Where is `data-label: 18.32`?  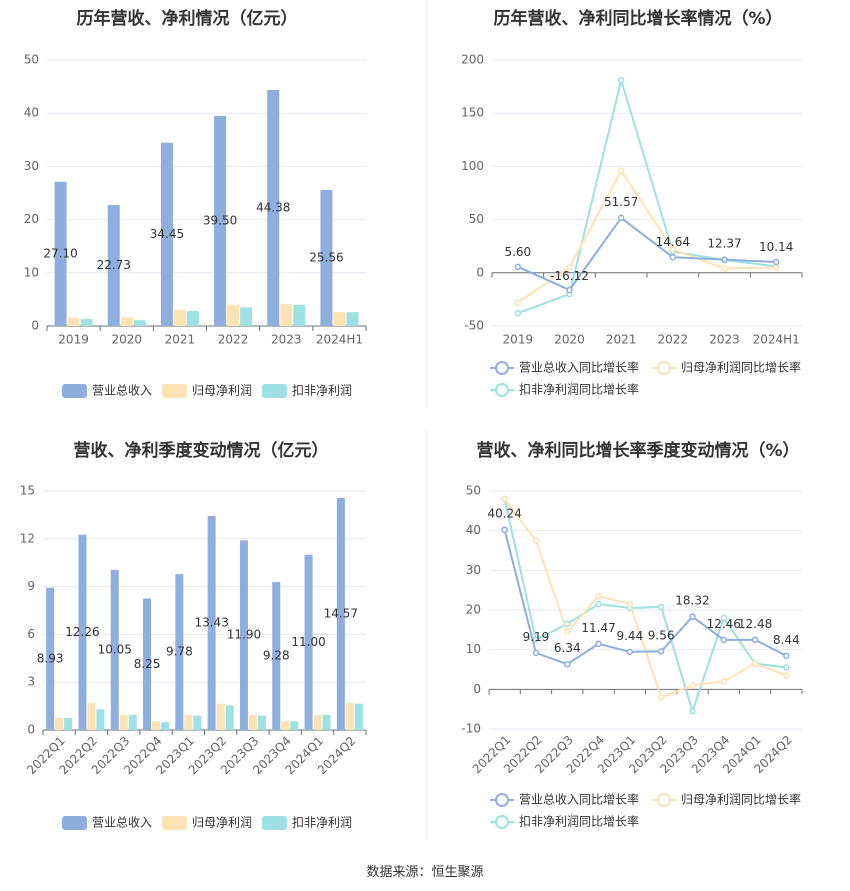
data-label: 18.32 is located at coordinates (692, 601).